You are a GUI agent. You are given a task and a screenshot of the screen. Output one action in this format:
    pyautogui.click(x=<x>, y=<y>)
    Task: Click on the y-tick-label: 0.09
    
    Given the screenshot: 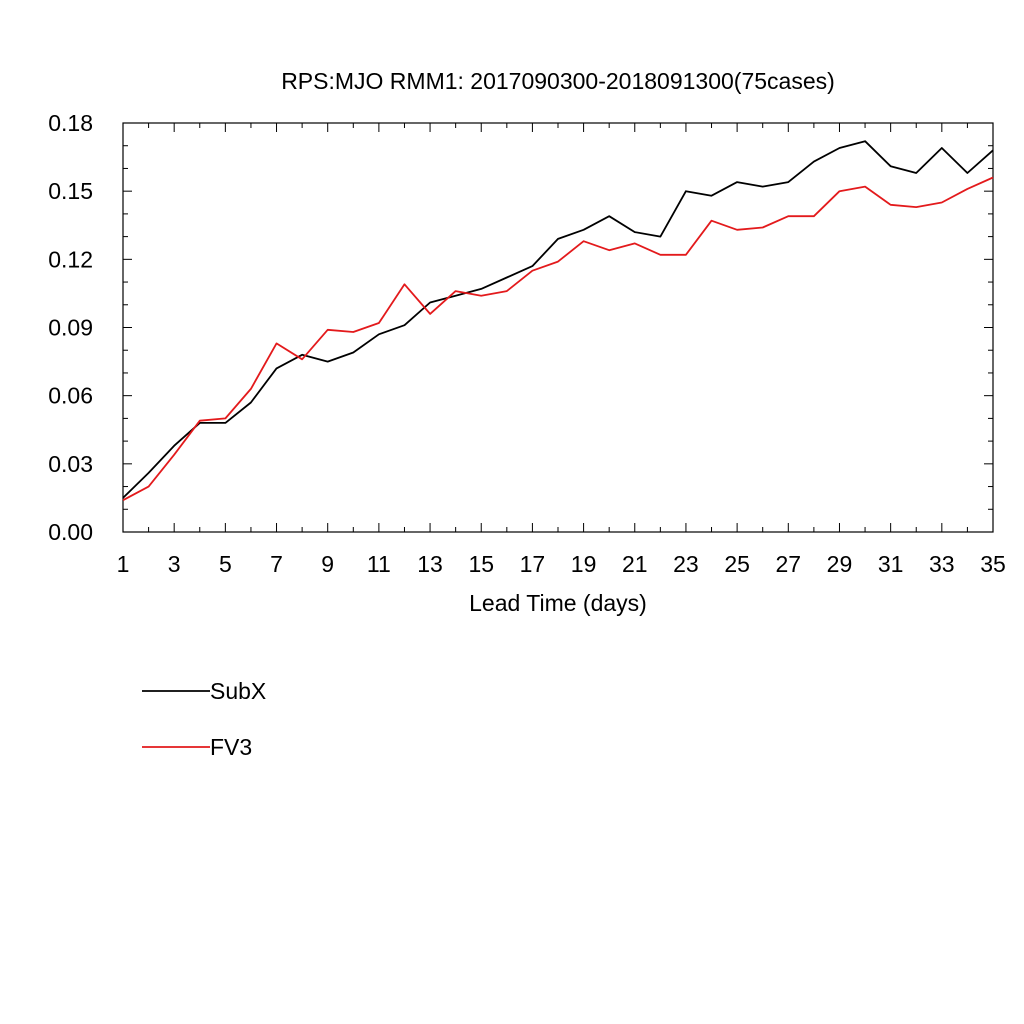 What is the action you would take?
    pyautogui.click(x=70, y=328)
    